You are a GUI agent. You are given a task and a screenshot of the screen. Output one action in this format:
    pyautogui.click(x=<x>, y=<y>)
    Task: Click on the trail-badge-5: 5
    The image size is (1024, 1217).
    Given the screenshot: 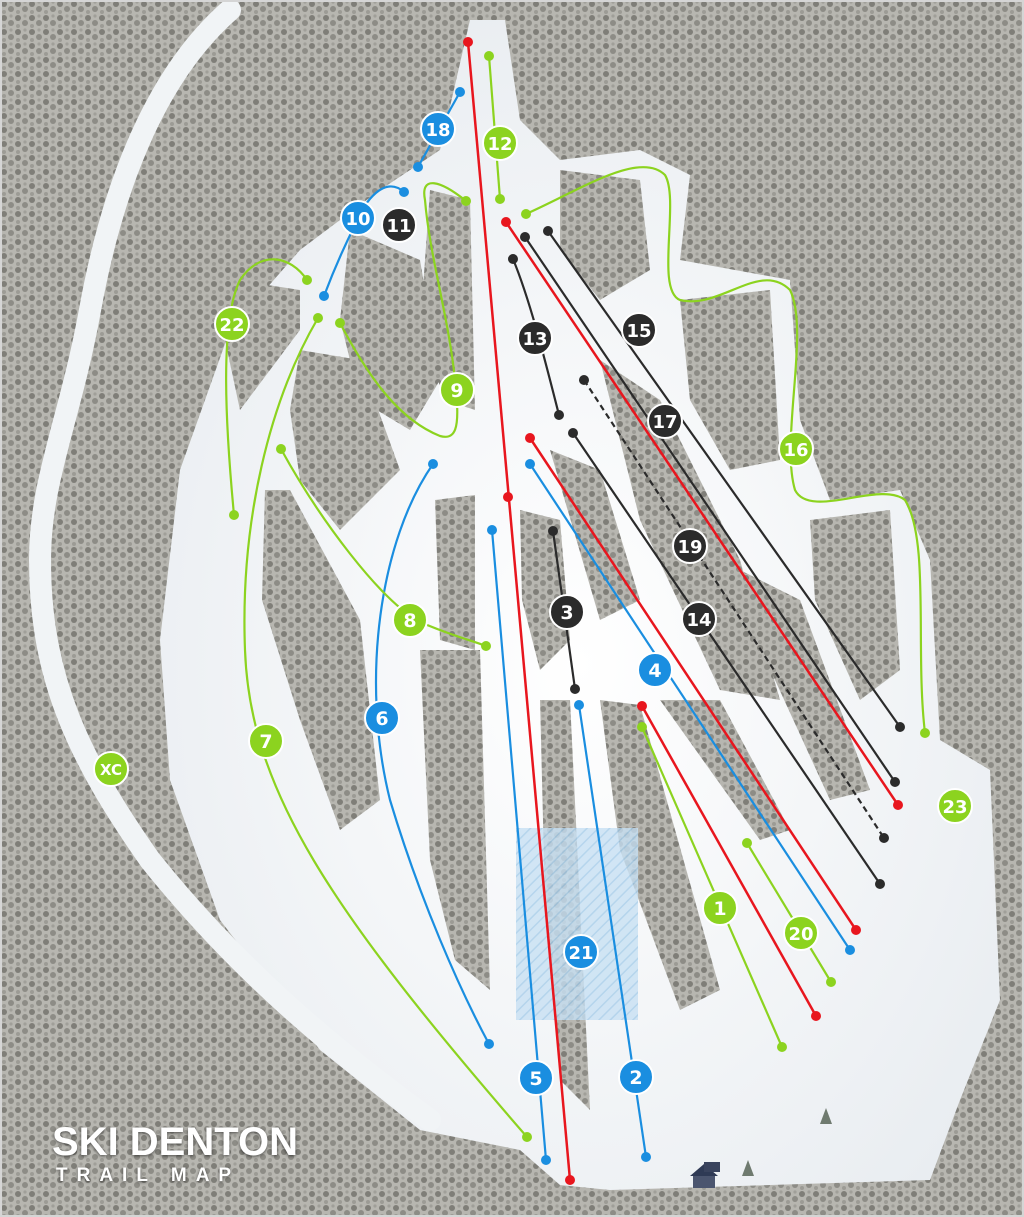 What is the action you would take?
    pyautogui.click(x=536, y=1078)
    